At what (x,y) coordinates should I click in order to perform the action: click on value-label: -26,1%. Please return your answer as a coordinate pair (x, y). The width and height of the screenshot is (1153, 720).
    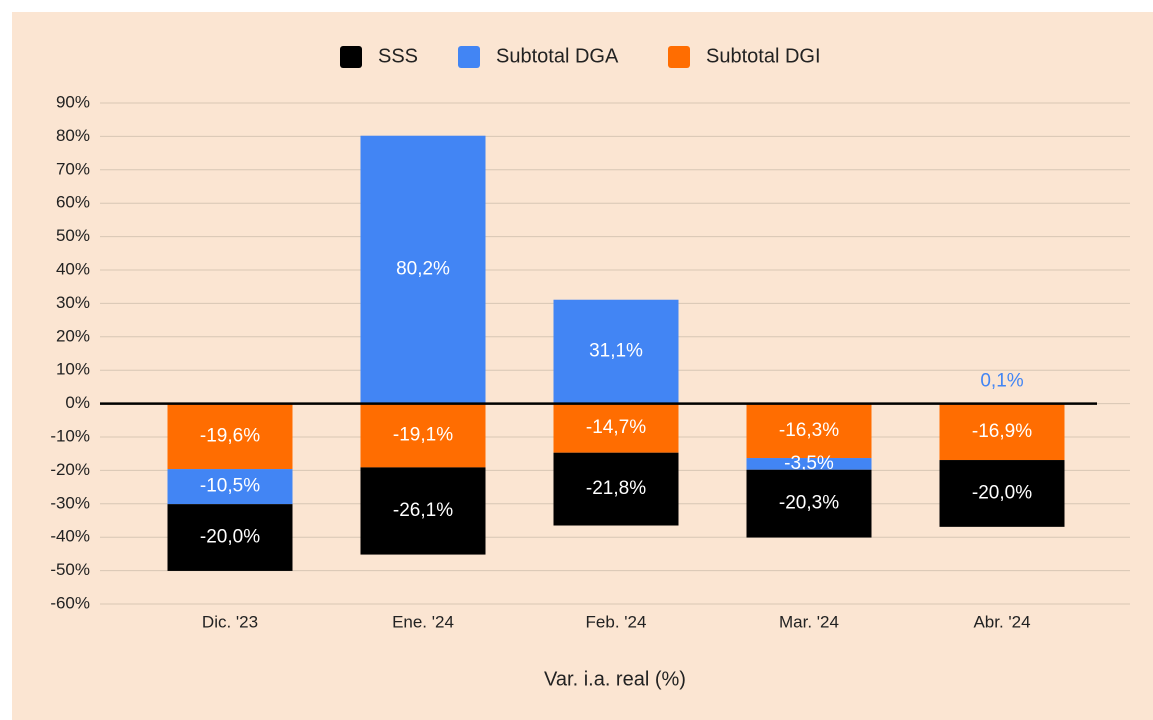
    Looking at the image, I should click on (423, 510).